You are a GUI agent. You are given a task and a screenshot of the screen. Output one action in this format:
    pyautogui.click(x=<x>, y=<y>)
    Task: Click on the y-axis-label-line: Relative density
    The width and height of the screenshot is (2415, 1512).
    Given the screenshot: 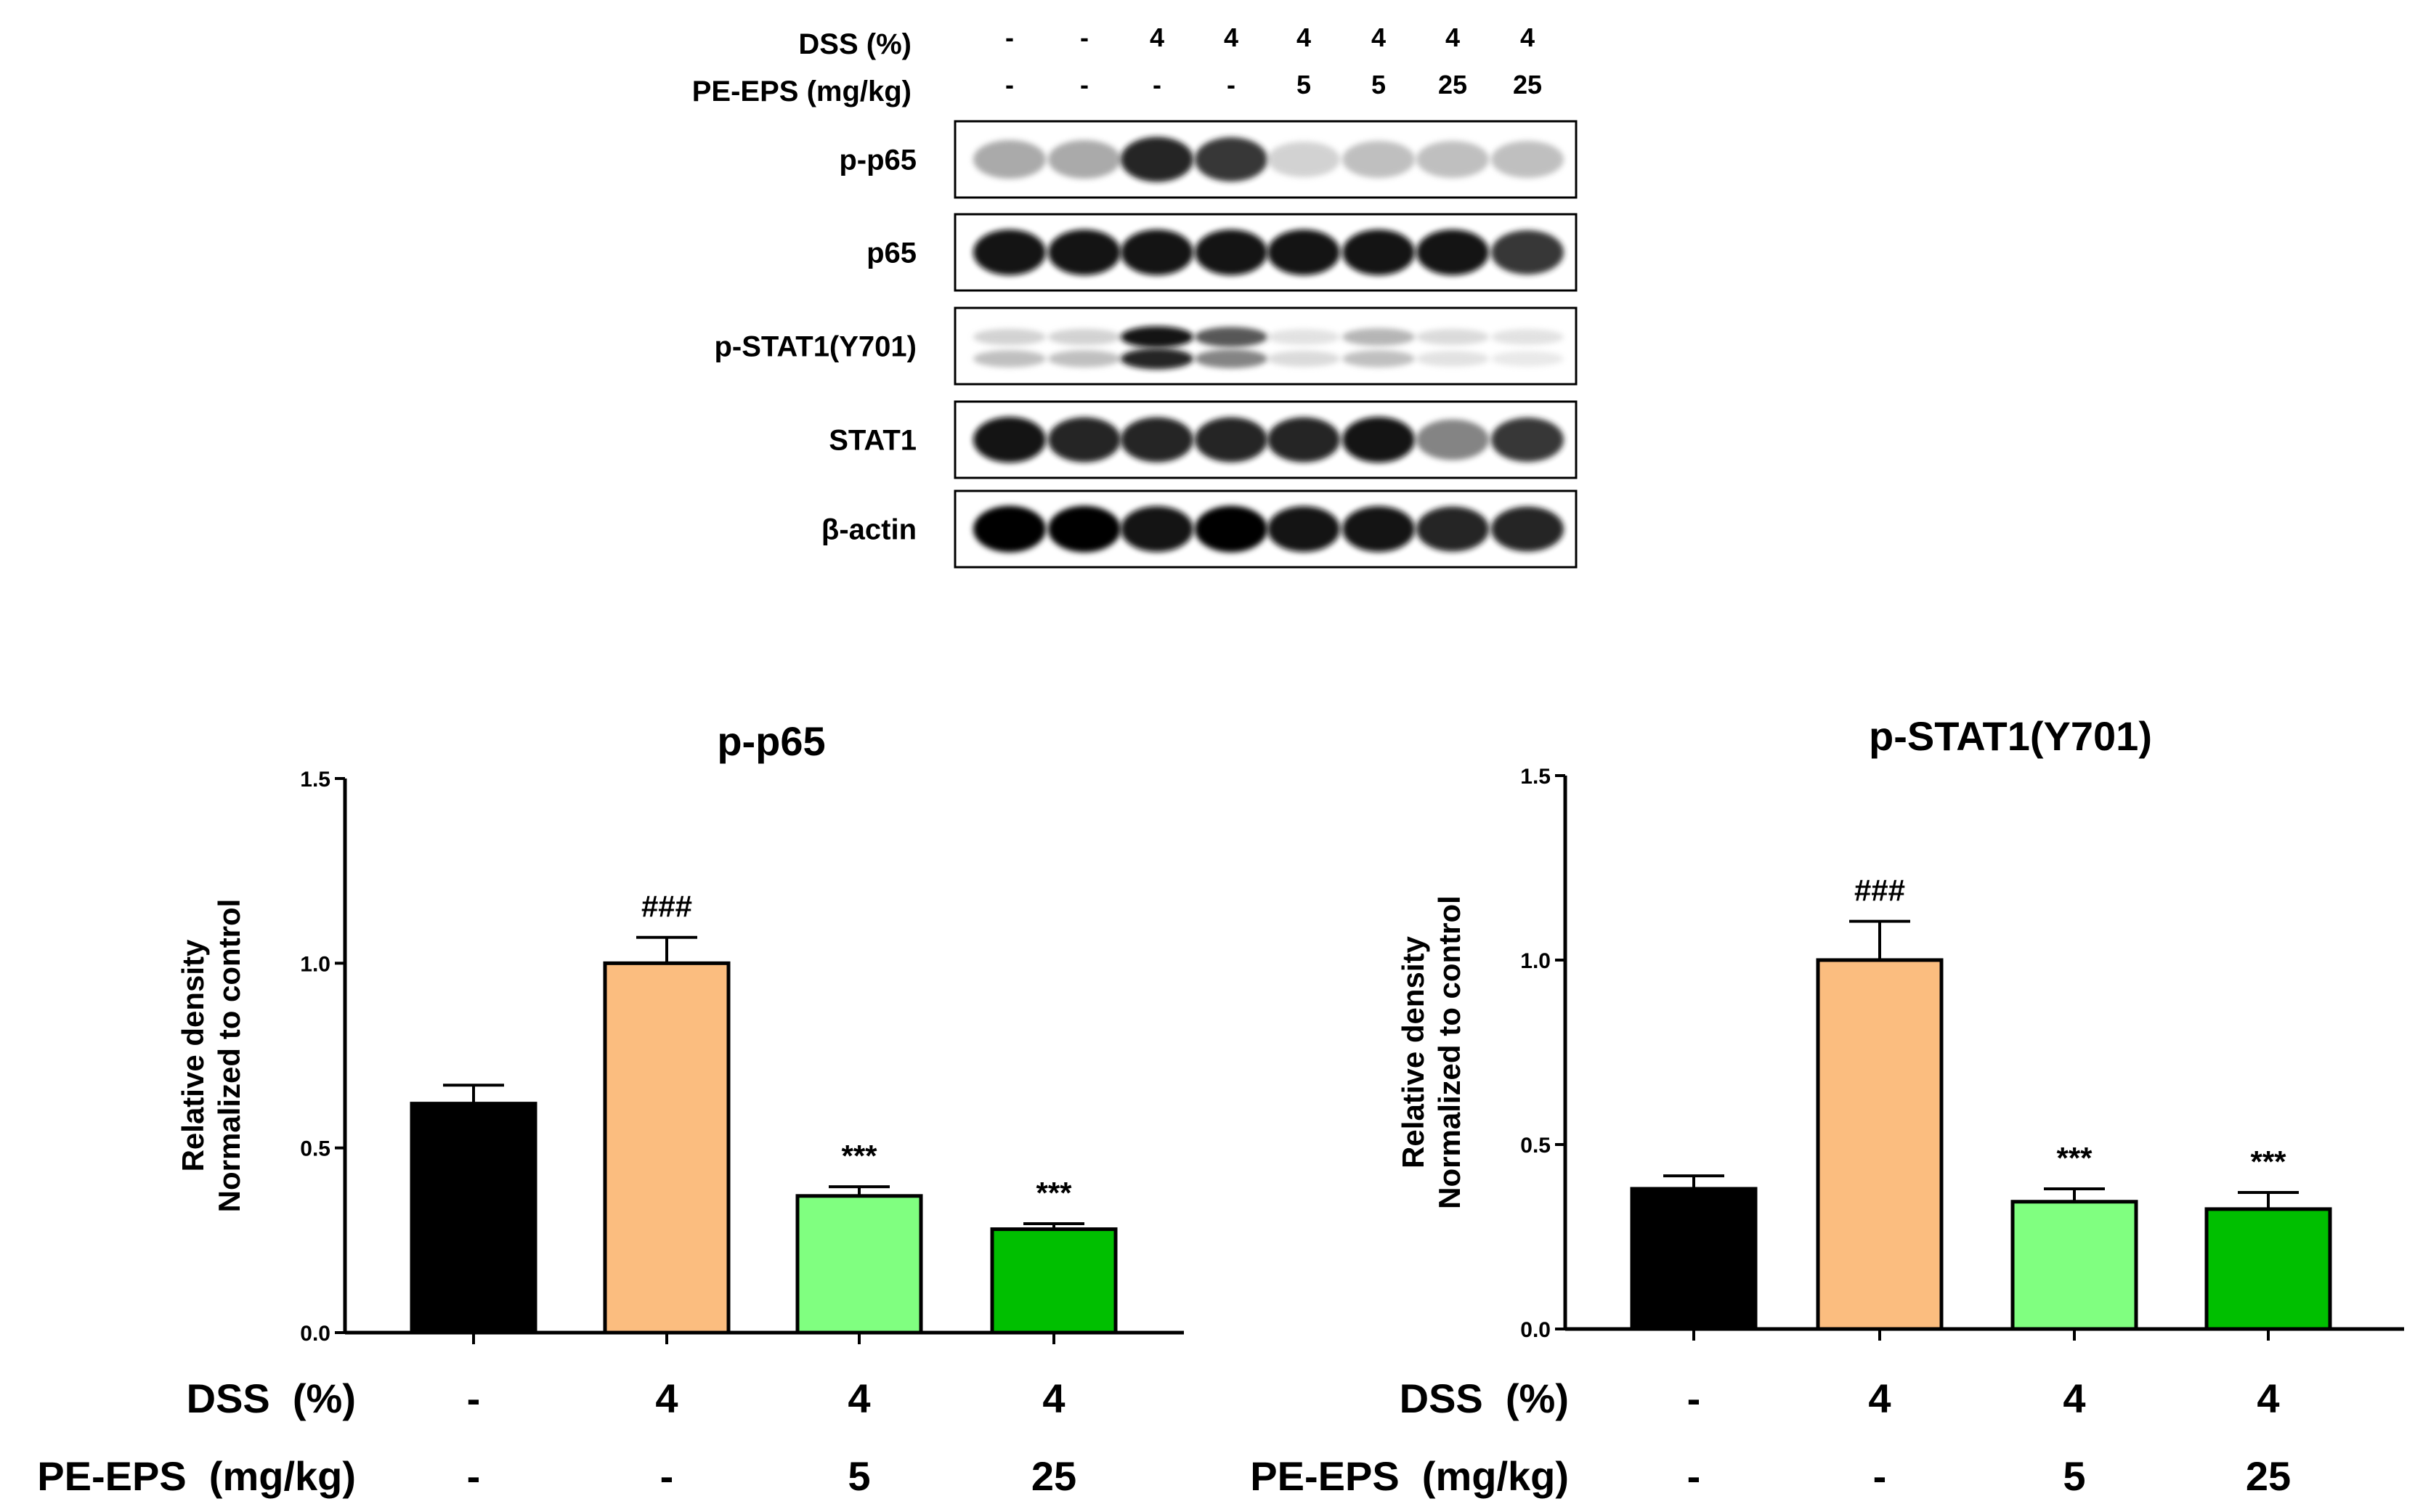 What is the action you would take?
    pyautogui.click(x=193, y=1055)
    